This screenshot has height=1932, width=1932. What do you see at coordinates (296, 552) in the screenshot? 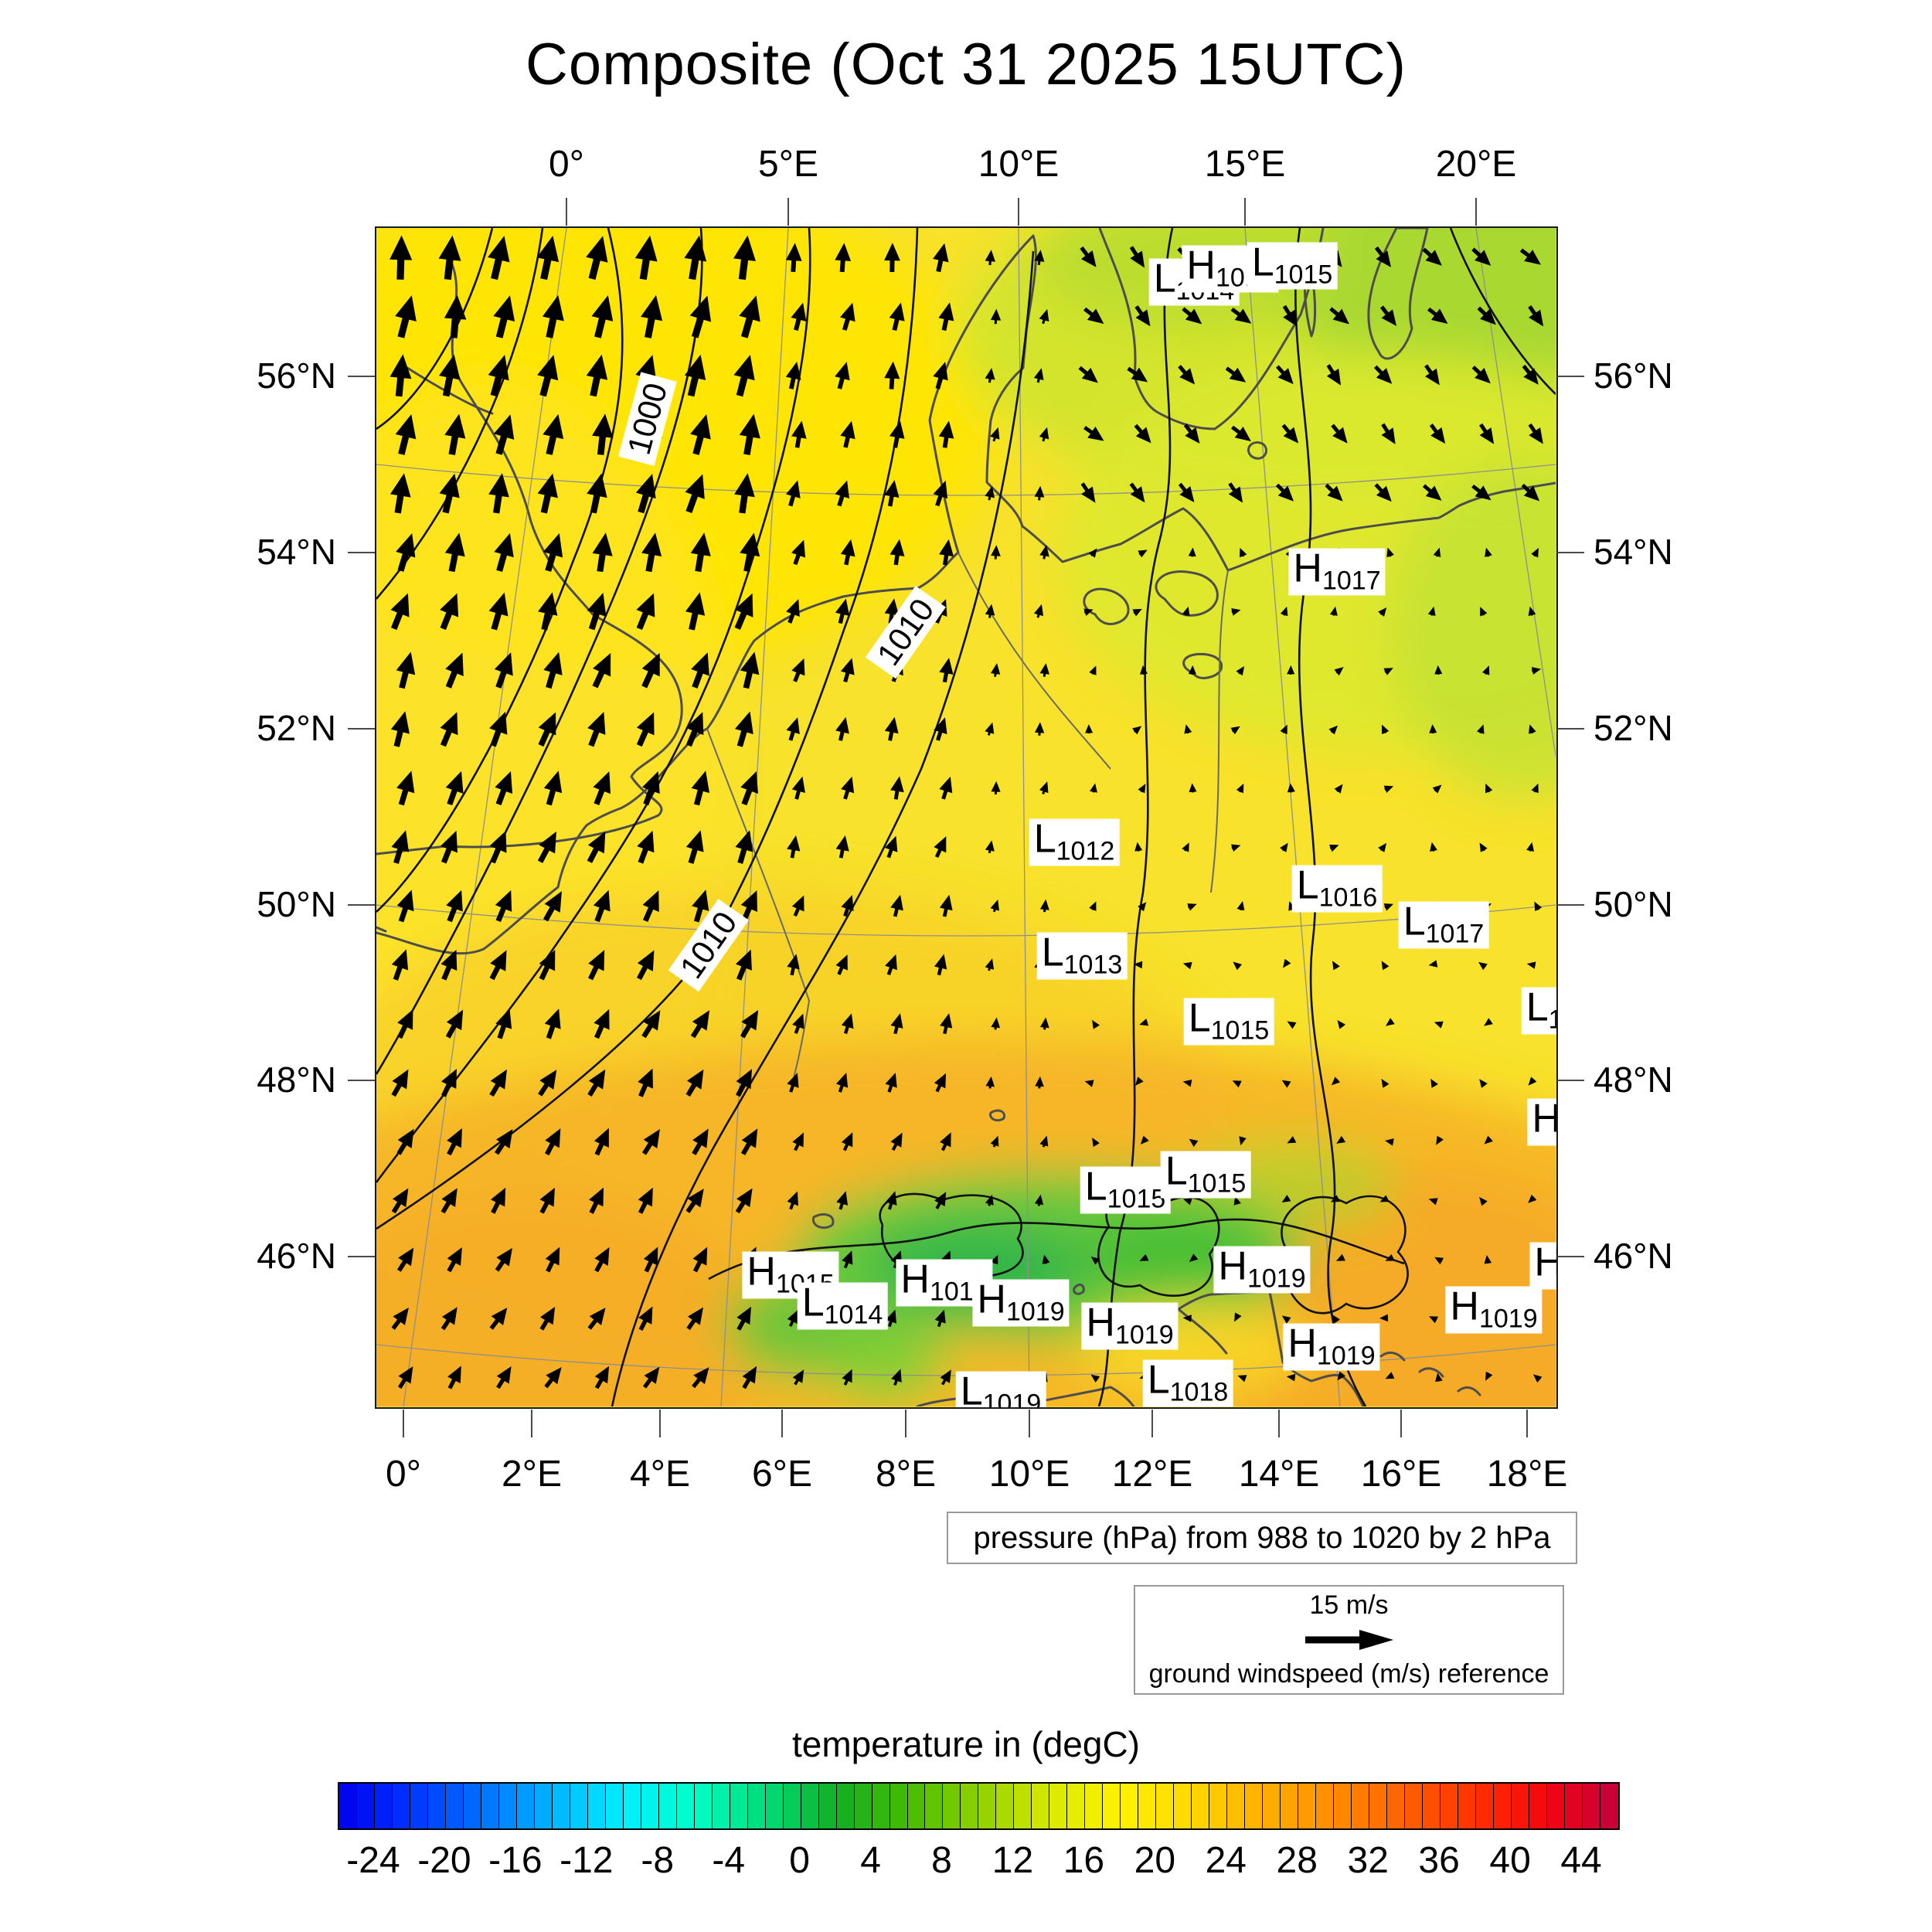
I see `left-axis-label: 54°N` at bounding box center [296, 552].